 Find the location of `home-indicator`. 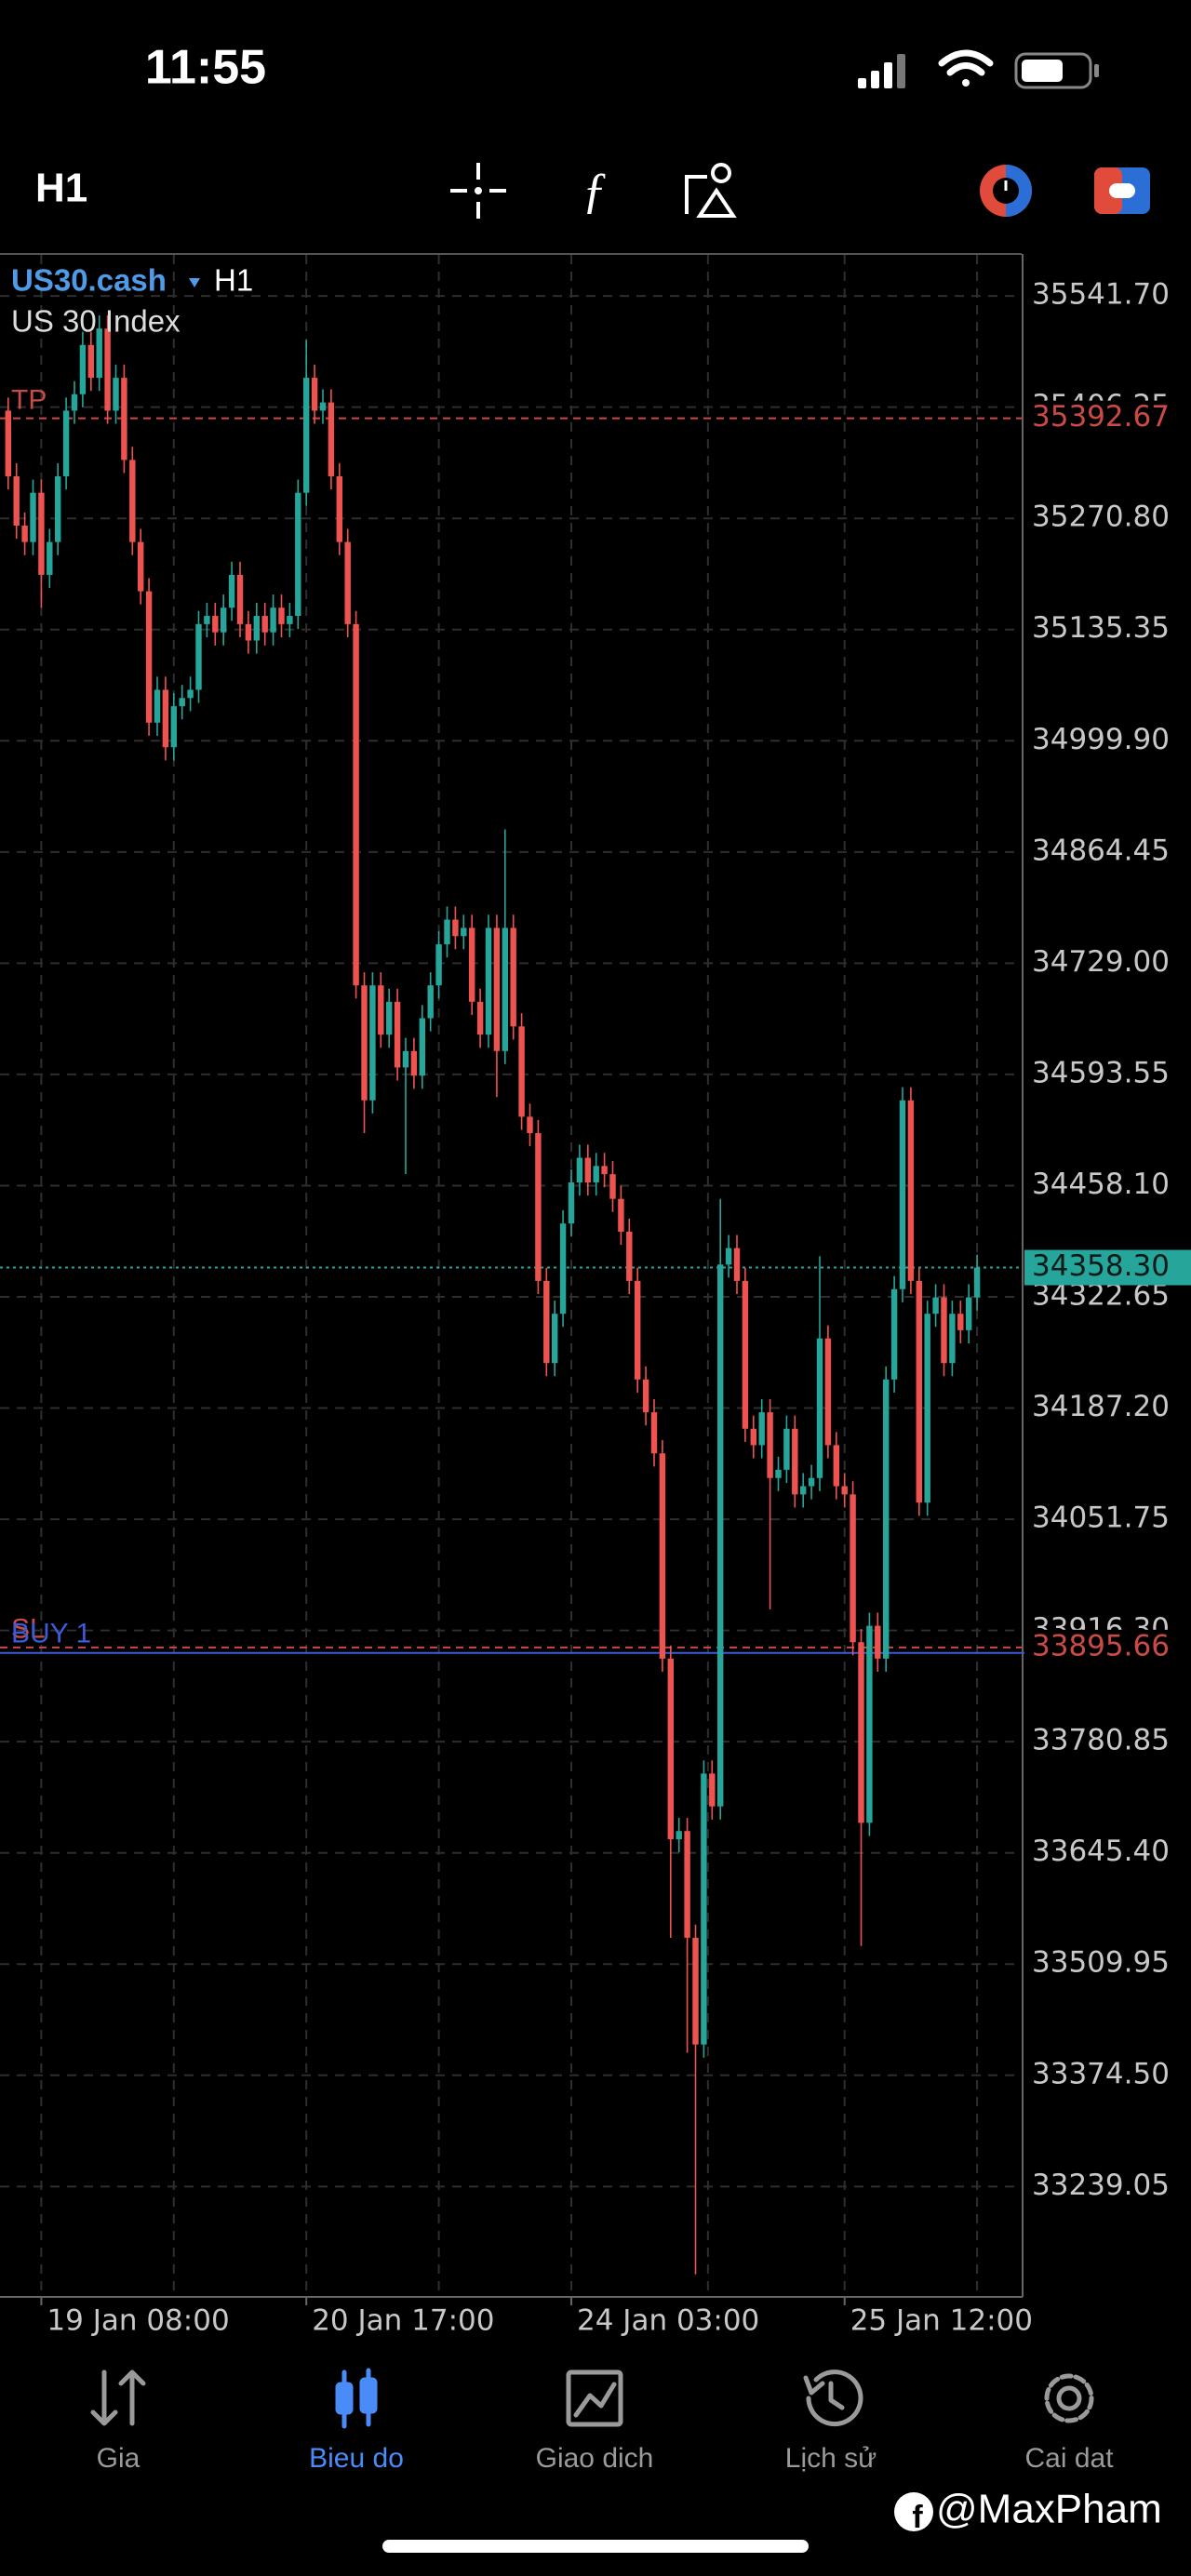

home-indicator is located at coordinates (595, 2546).